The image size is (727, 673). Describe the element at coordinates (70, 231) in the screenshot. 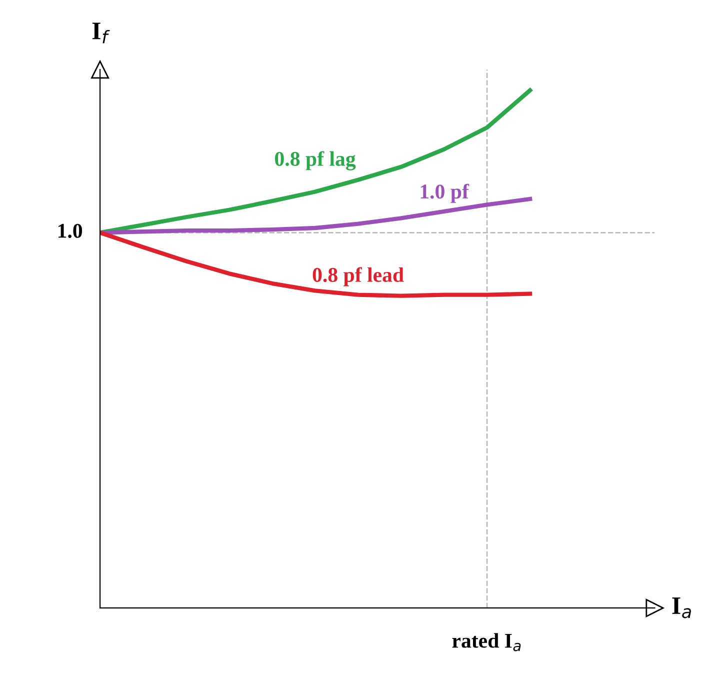

I see `annotation: 1.0` at that location.